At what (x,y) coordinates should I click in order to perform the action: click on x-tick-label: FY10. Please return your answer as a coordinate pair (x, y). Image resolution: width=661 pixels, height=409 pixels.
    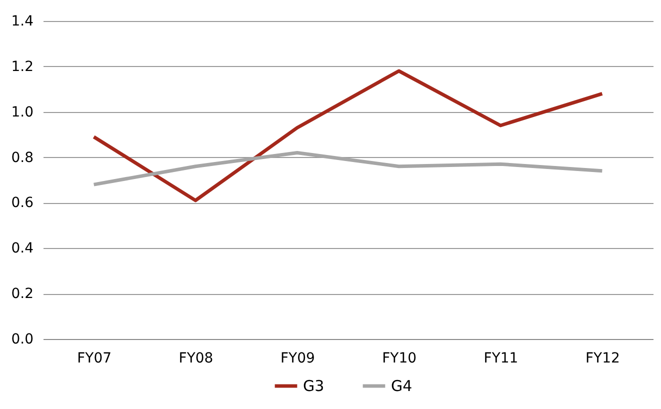
    Looking at the image, I should click on (399, 358).